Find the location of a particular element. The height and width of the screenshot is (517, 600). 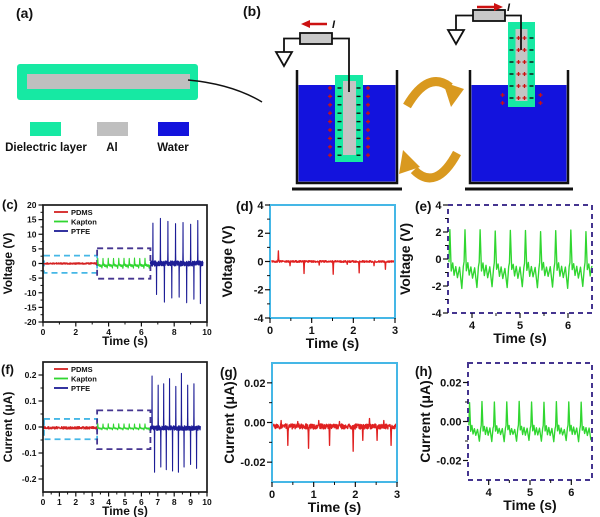

y-tick-label: -0.1 is located at coordinates (29, 453).